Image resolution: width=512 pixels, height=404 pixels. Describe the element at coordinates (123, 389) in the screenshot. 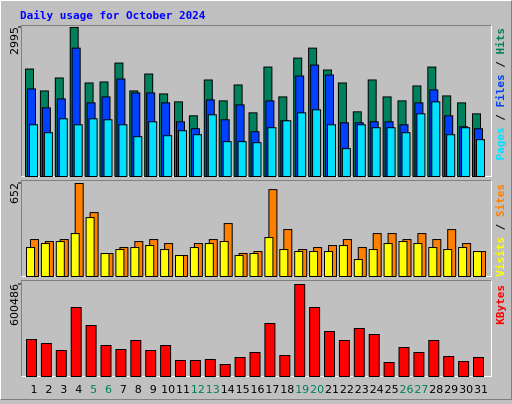

I see `x-tick-label: 7` at that location.